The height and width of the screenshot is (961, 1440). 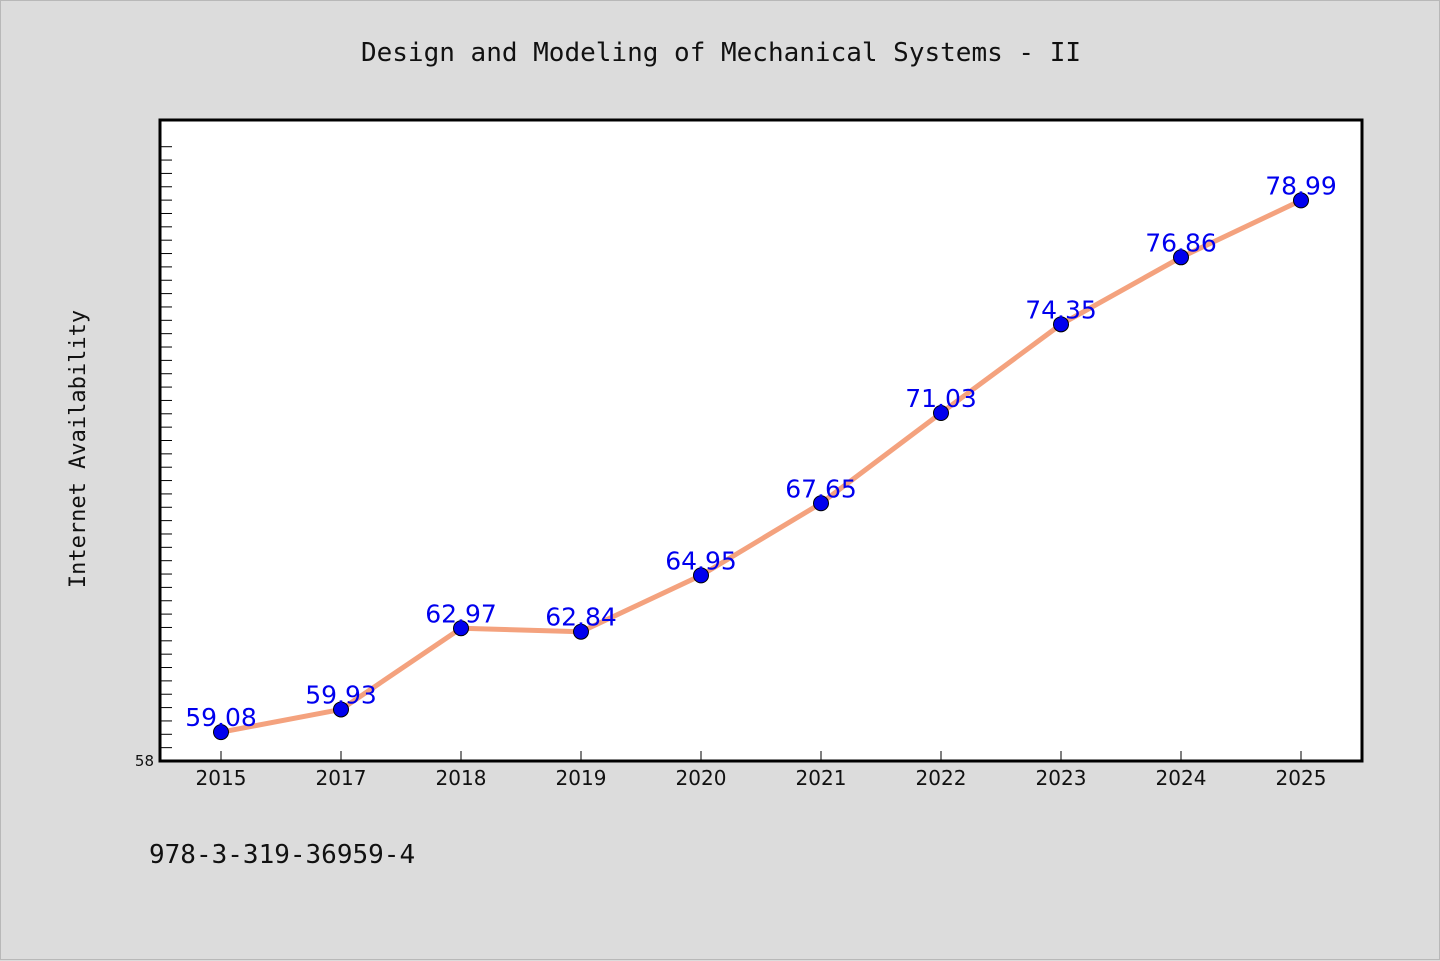 What do you see at coordinates (153, 458) in the screenshot?
I see `y-axis-ticks: 58` at bounding box center [153, 458].